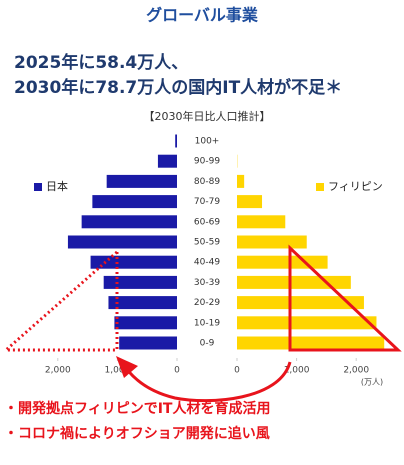 The image size is (404, 465). Describe the element at coordinates (207, 222) in the screenshot. I see `category-label: 60-69` at that location.